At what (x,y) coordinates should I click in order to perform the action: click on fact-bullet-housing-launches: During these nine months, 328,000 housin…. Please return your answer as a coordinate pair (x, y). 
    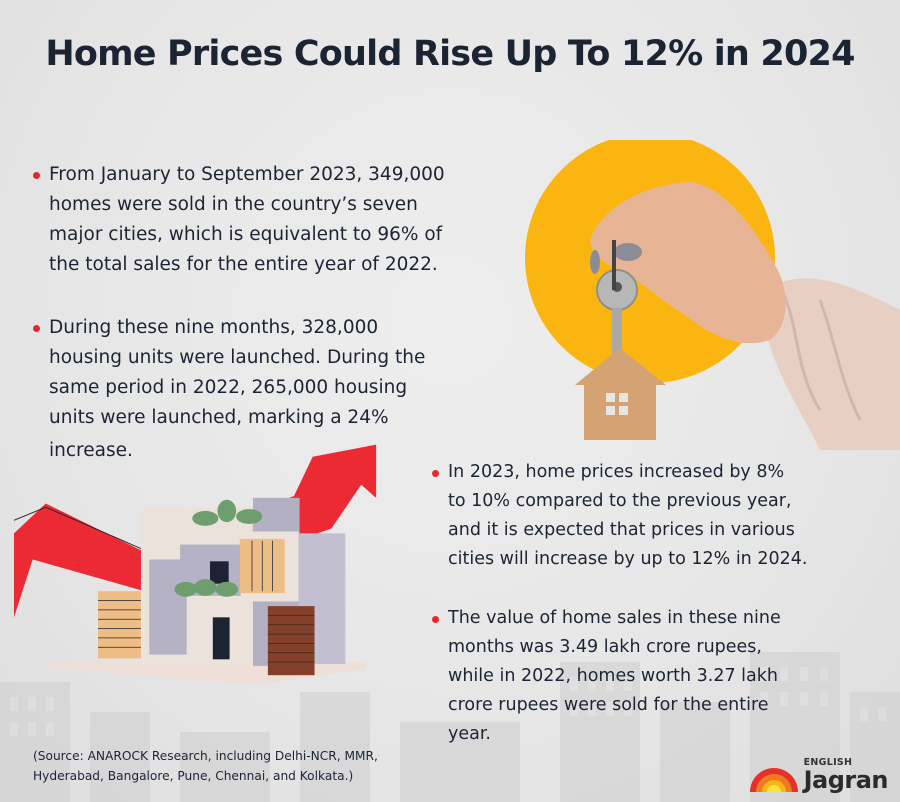
    Looking at the image, I should click on (253, 389).